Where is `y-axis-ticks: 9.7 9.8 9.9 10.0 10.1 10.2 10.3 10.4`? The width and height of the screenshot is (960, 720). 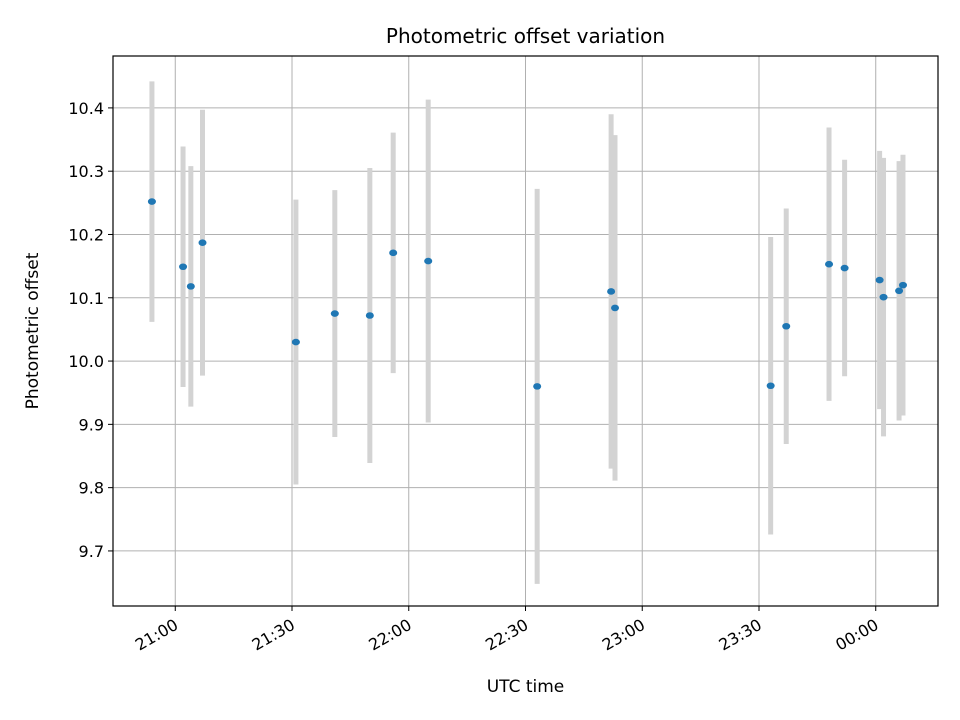 y-axis-ticks: 9.7 9.8 9.9 10.0 10.1 10.2 10.3 10.4 is located at coordinates (90, 330).